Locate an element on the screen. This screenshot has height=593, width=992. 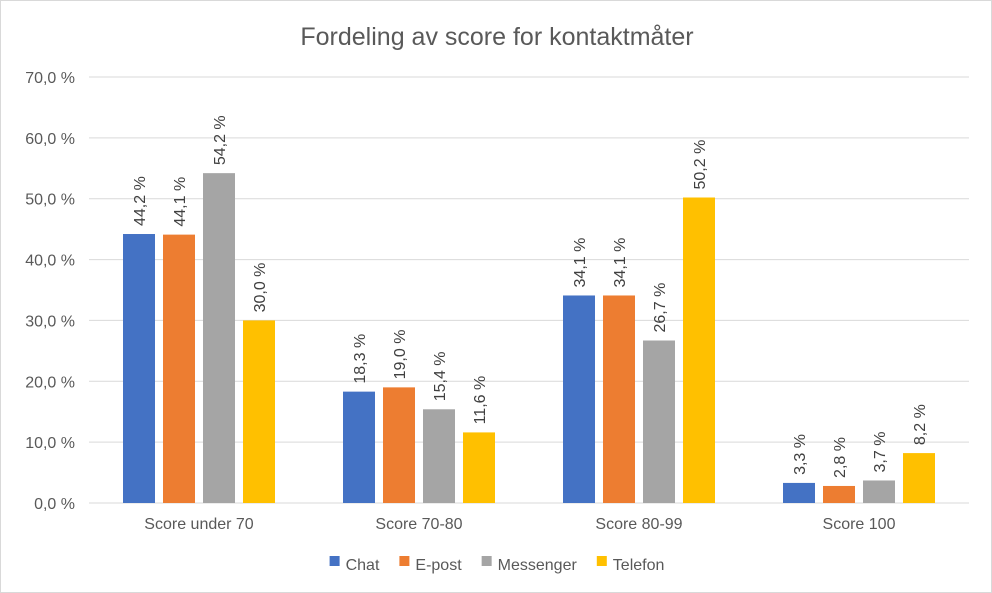
category-label: Score under 70 is located at coordinates (199, 524).